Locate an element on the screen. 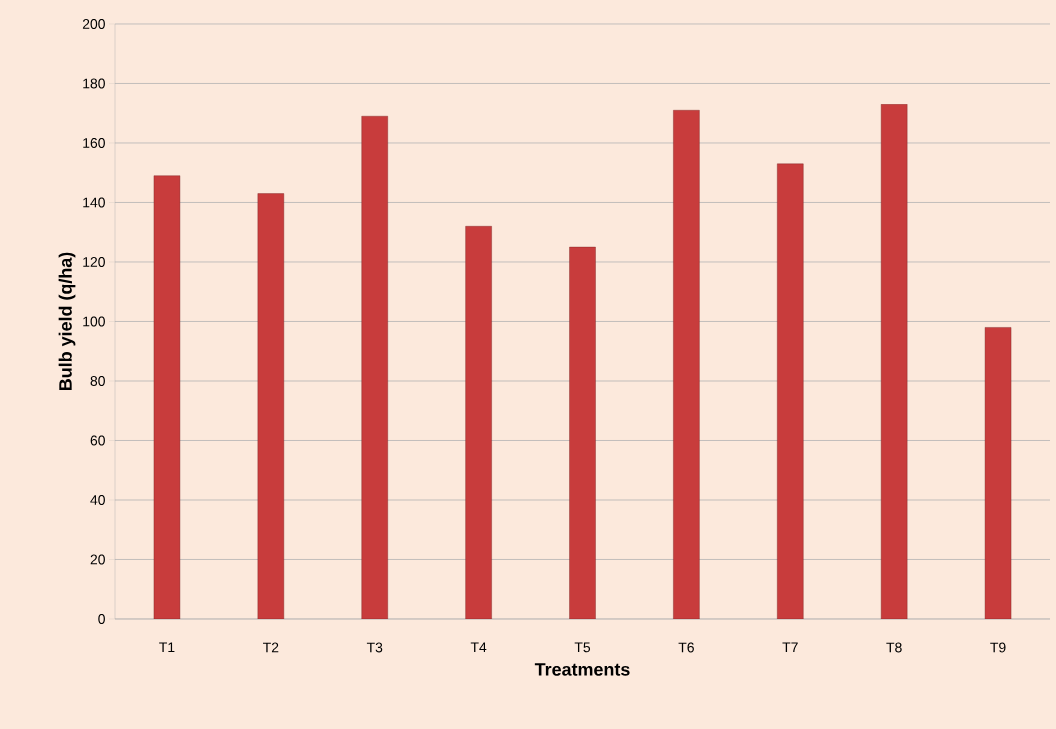 This screenshot has width=1056, height=729. y-tick-label: 180 is located at coordinates (94, 83).